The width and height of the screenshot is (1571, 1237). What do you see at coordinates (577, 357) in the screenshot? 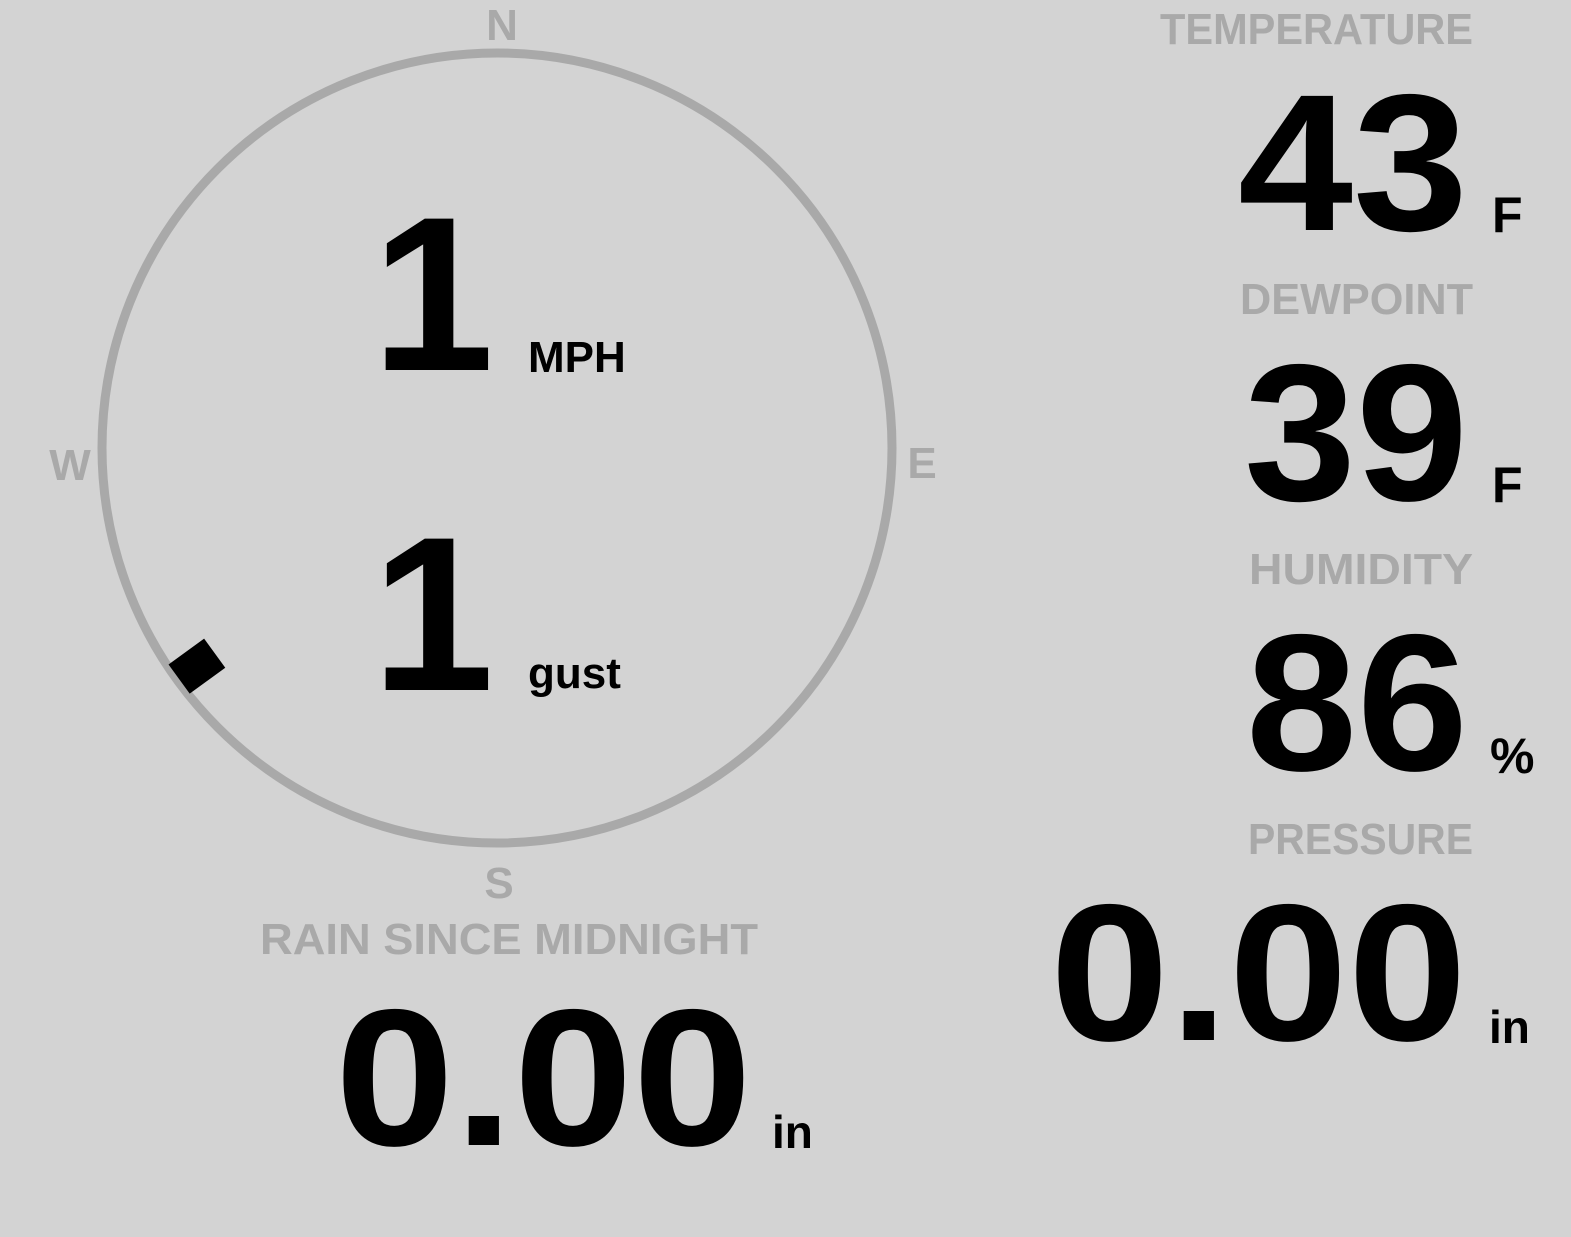
I see `wind-speed-unit: MPH` at bounding box center [577, 357].